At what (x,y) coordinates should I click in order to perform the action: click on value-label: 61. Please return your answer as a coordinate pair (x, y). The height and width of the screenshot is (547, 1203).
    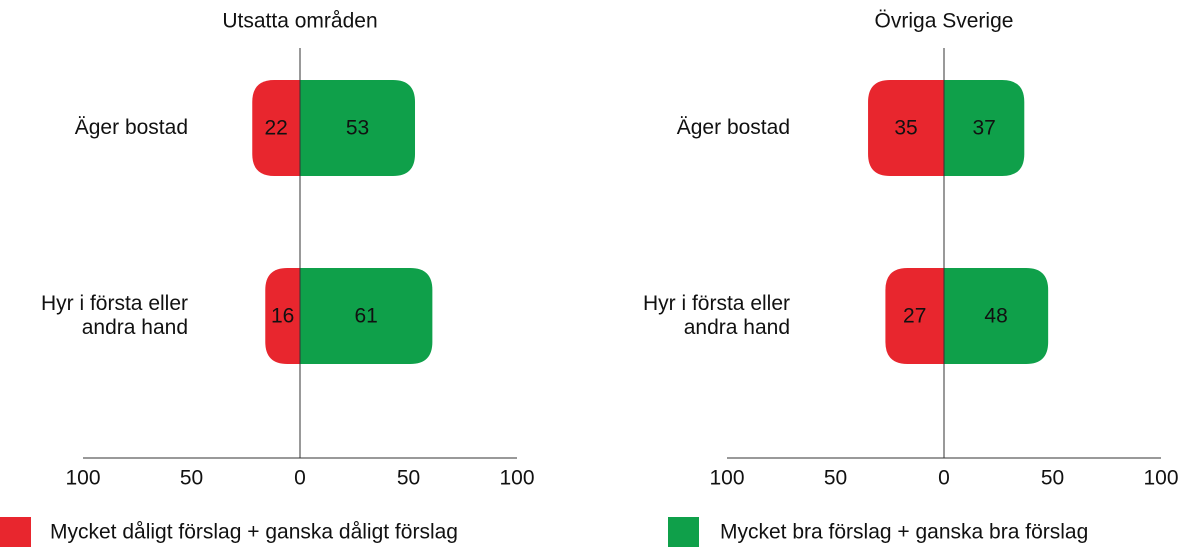
    Looking at the image, I should click on (366, 316).